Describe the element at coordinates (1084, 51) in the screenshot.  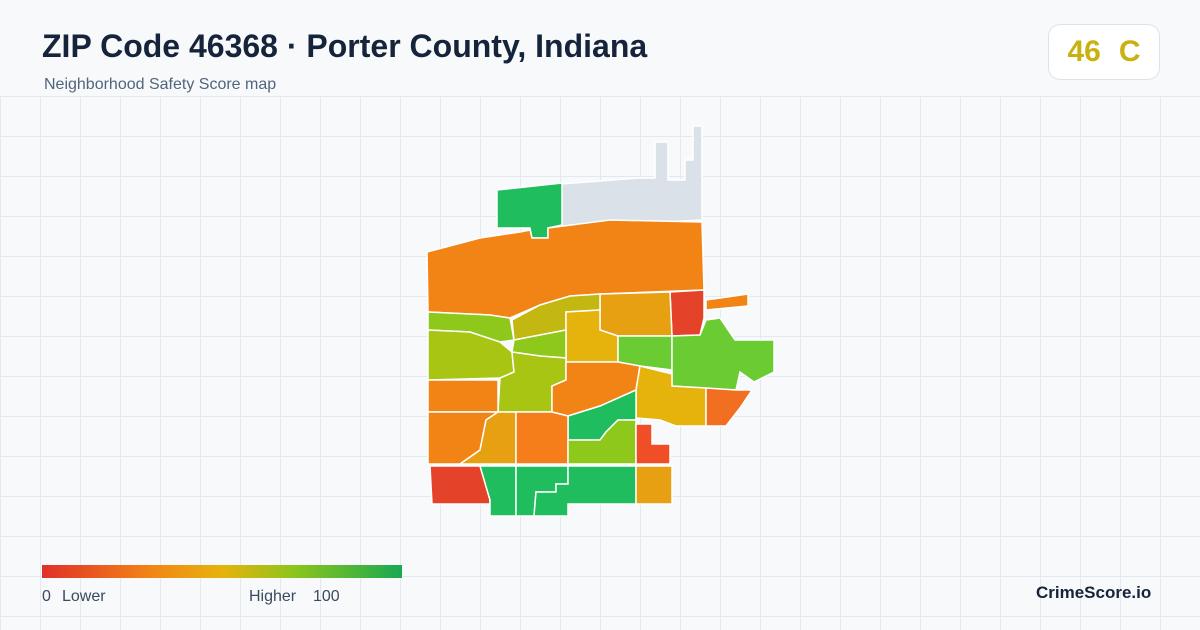
I see `score-value: 46` at that location.